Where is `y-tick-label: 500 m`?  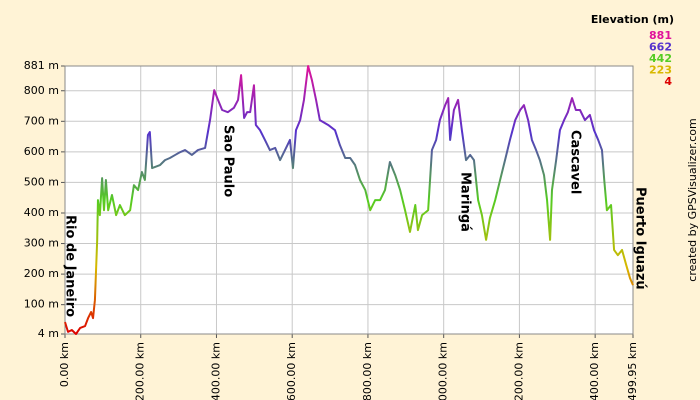
y-tick-label: 500 m is located at coordinates (41, 181).